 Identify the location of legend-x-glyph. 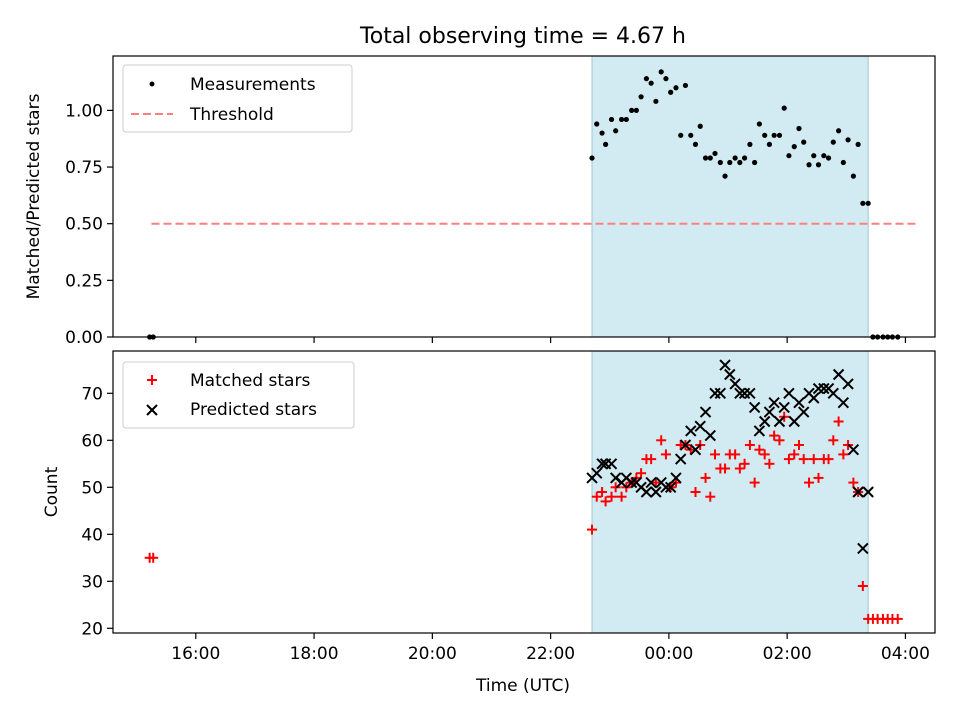
(152, 410).